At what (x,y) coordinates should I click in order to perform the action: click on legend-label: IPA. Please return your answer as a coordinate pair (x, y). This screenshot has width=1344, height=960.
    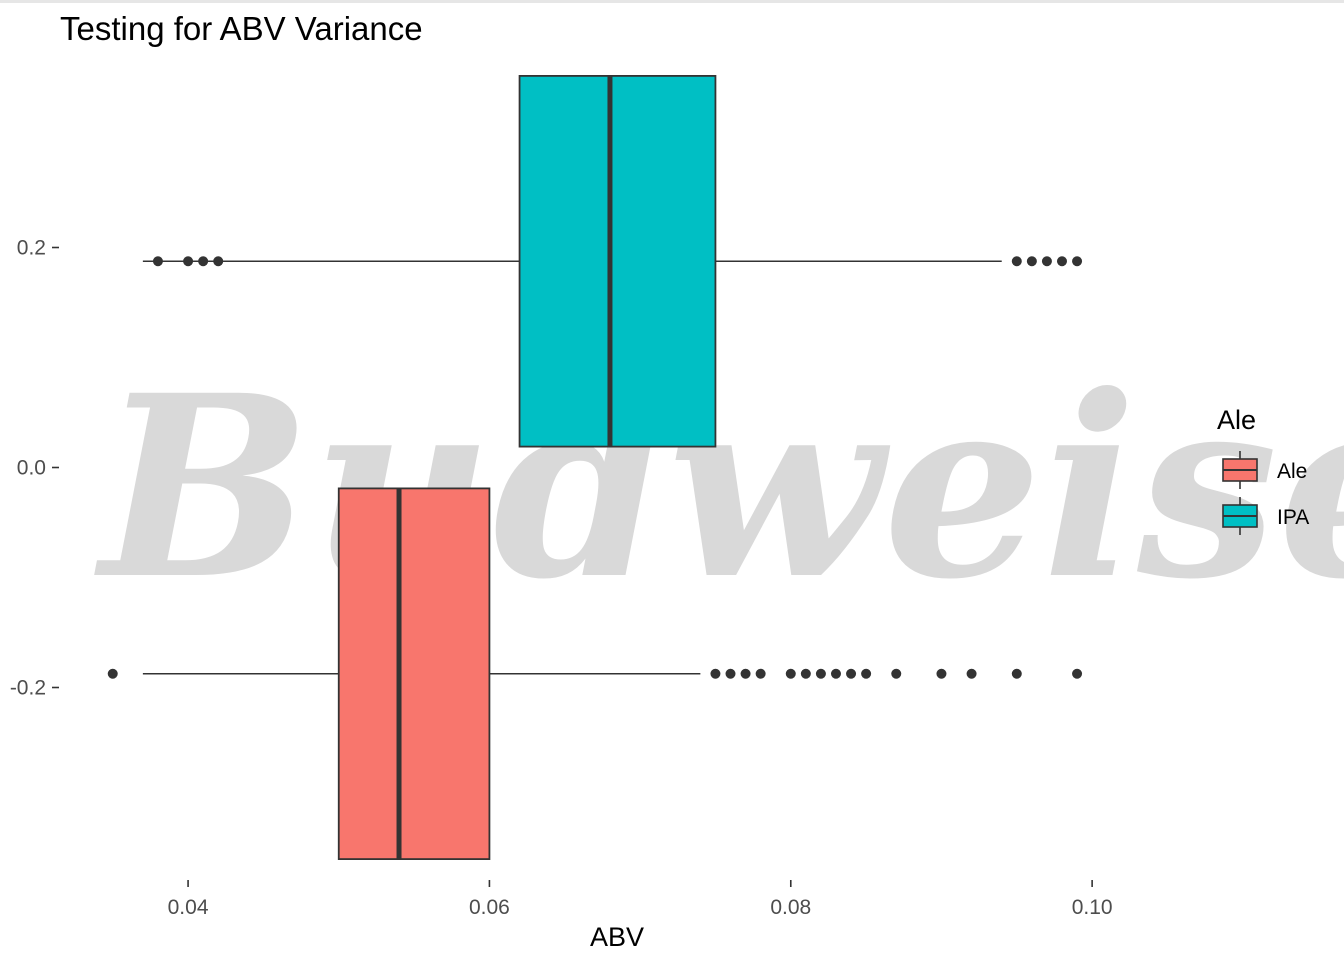
    Looking at the image, I should click on (1293, 517).